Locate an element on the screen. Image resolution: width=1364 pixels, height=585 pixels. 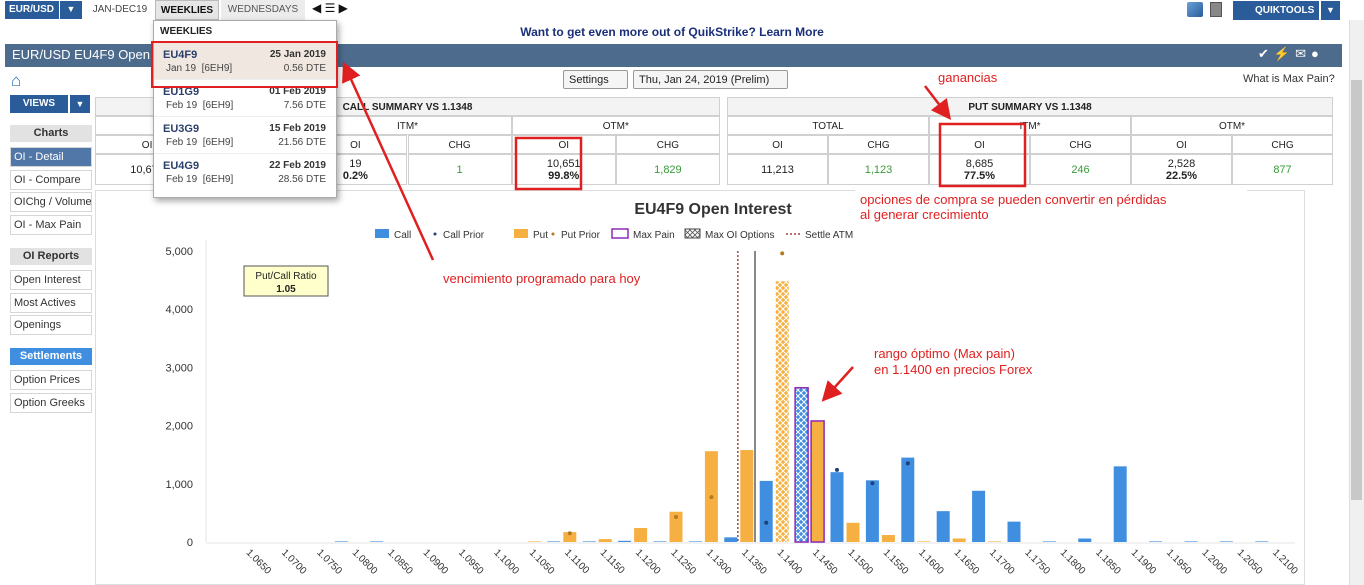
scroll-thumb is located at coordinates (1356, 290).